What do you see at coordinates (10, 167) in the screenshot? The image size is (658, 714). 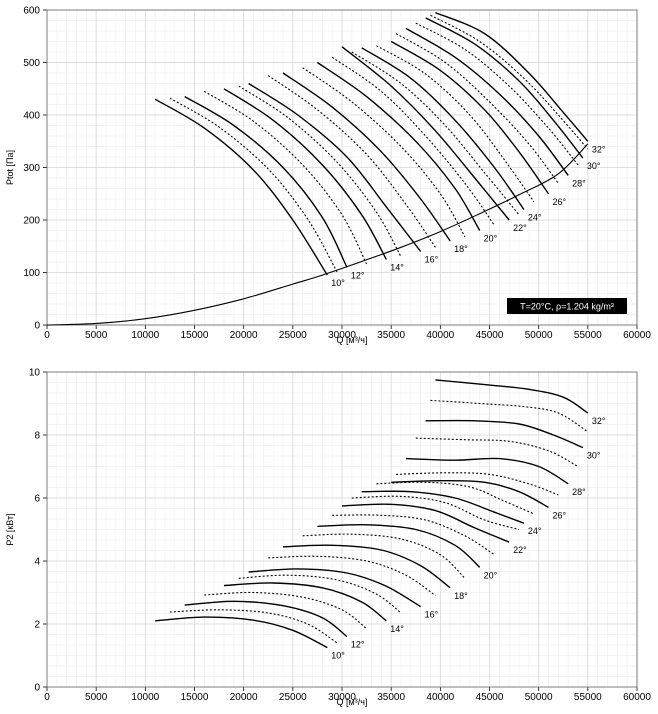 I see `y-axis-label: Ptot [Па]` at bounding box center [10, 167].